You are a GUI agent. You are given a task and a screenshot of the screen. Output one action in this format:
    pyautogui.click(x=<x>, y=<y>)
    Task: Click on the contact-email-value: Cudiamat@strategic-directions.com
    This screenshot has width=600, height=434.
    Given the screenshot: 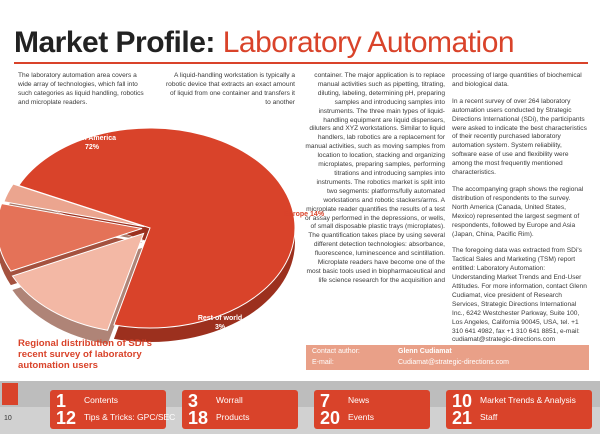 What is the action you would take?
    pyautogui.click(x=453, y=362)
    